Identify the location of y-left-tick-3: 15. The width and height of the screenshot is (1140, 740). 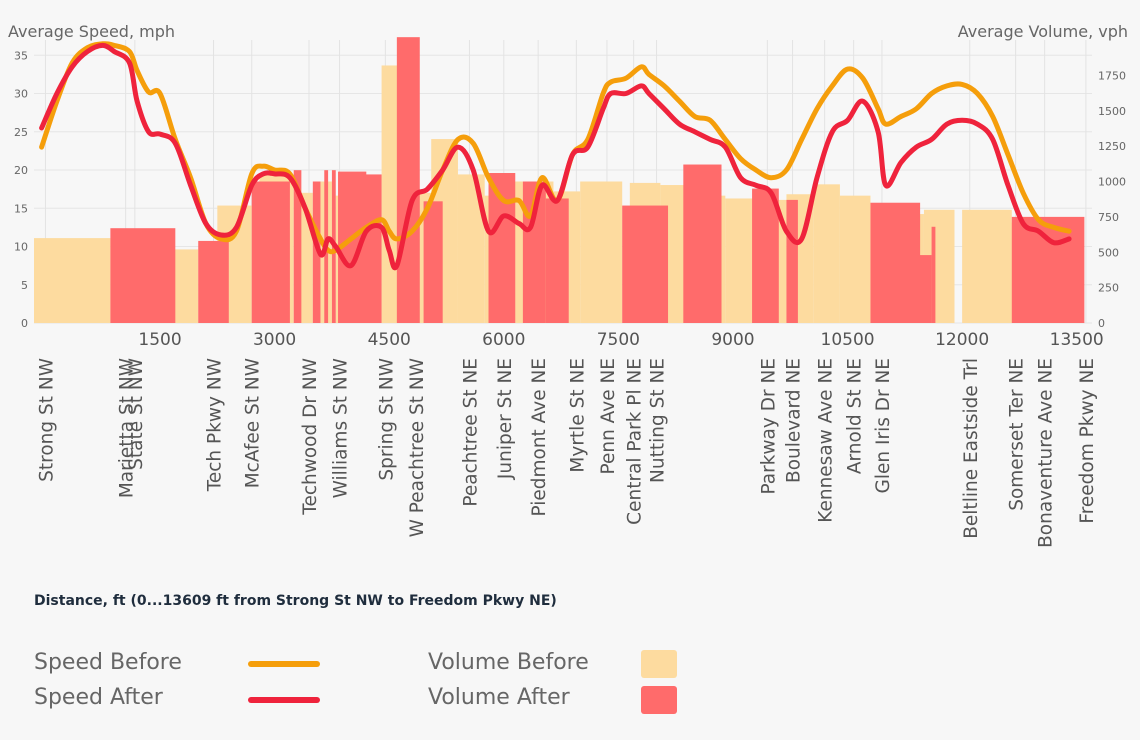
(21, 208).